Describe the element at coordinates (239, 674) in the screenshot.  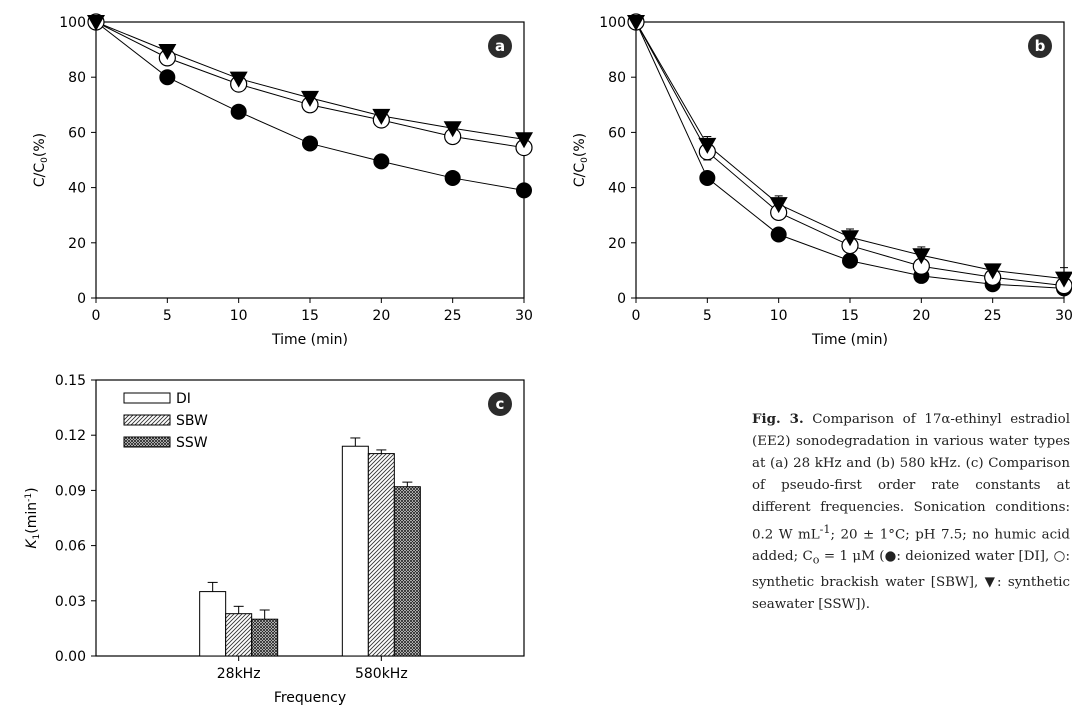
I see `panel-c-x-tick-label: 28kHz` at that location.